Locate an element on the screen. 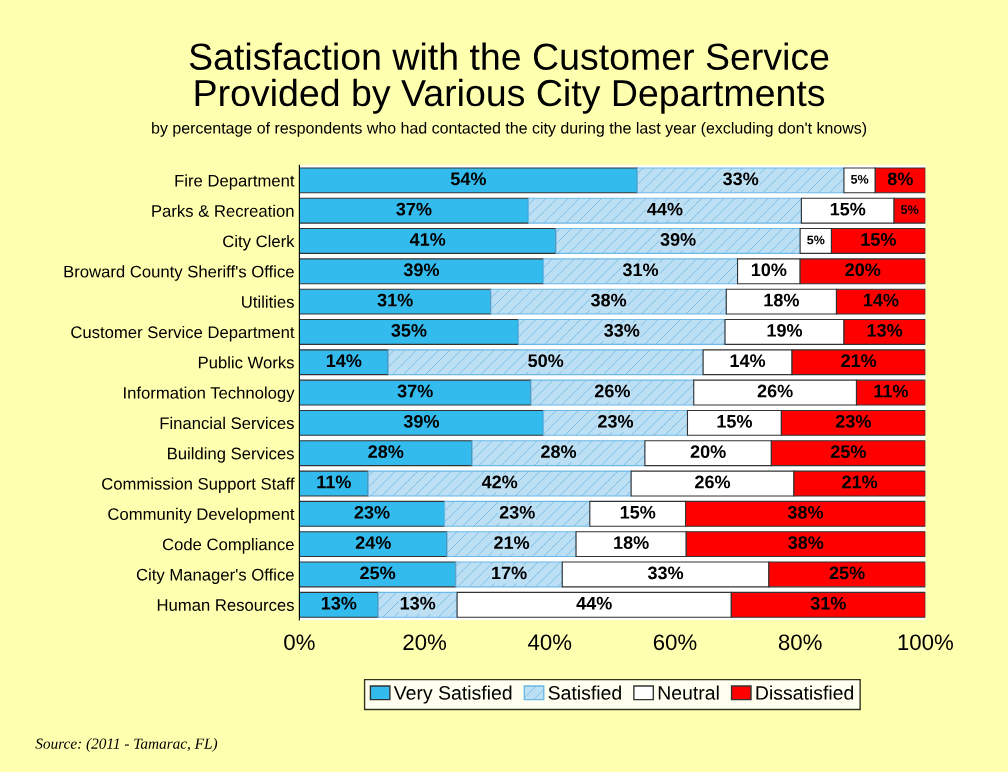 This screenshot has width=1008, height=772. data-label: 54% is located at coordinates (468, 179).